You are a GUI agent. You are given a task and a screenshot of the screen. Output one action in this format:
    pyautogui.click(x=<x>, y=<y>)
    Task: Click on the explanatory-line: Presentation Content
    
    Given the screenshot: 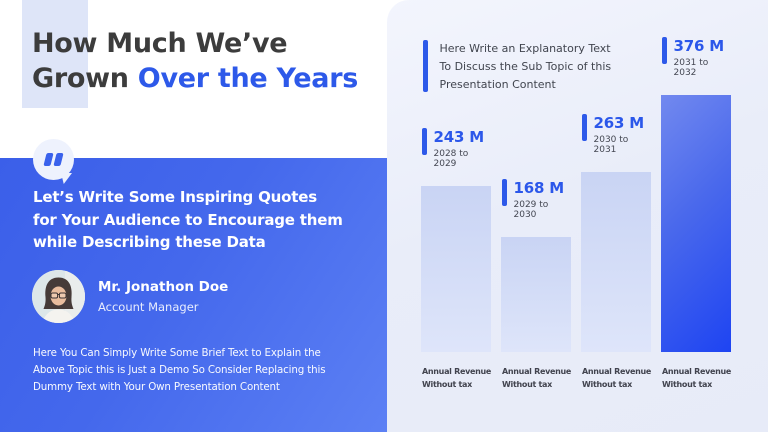 What is the action you would take?
    pyautogui.click(x=497, y=84)
    